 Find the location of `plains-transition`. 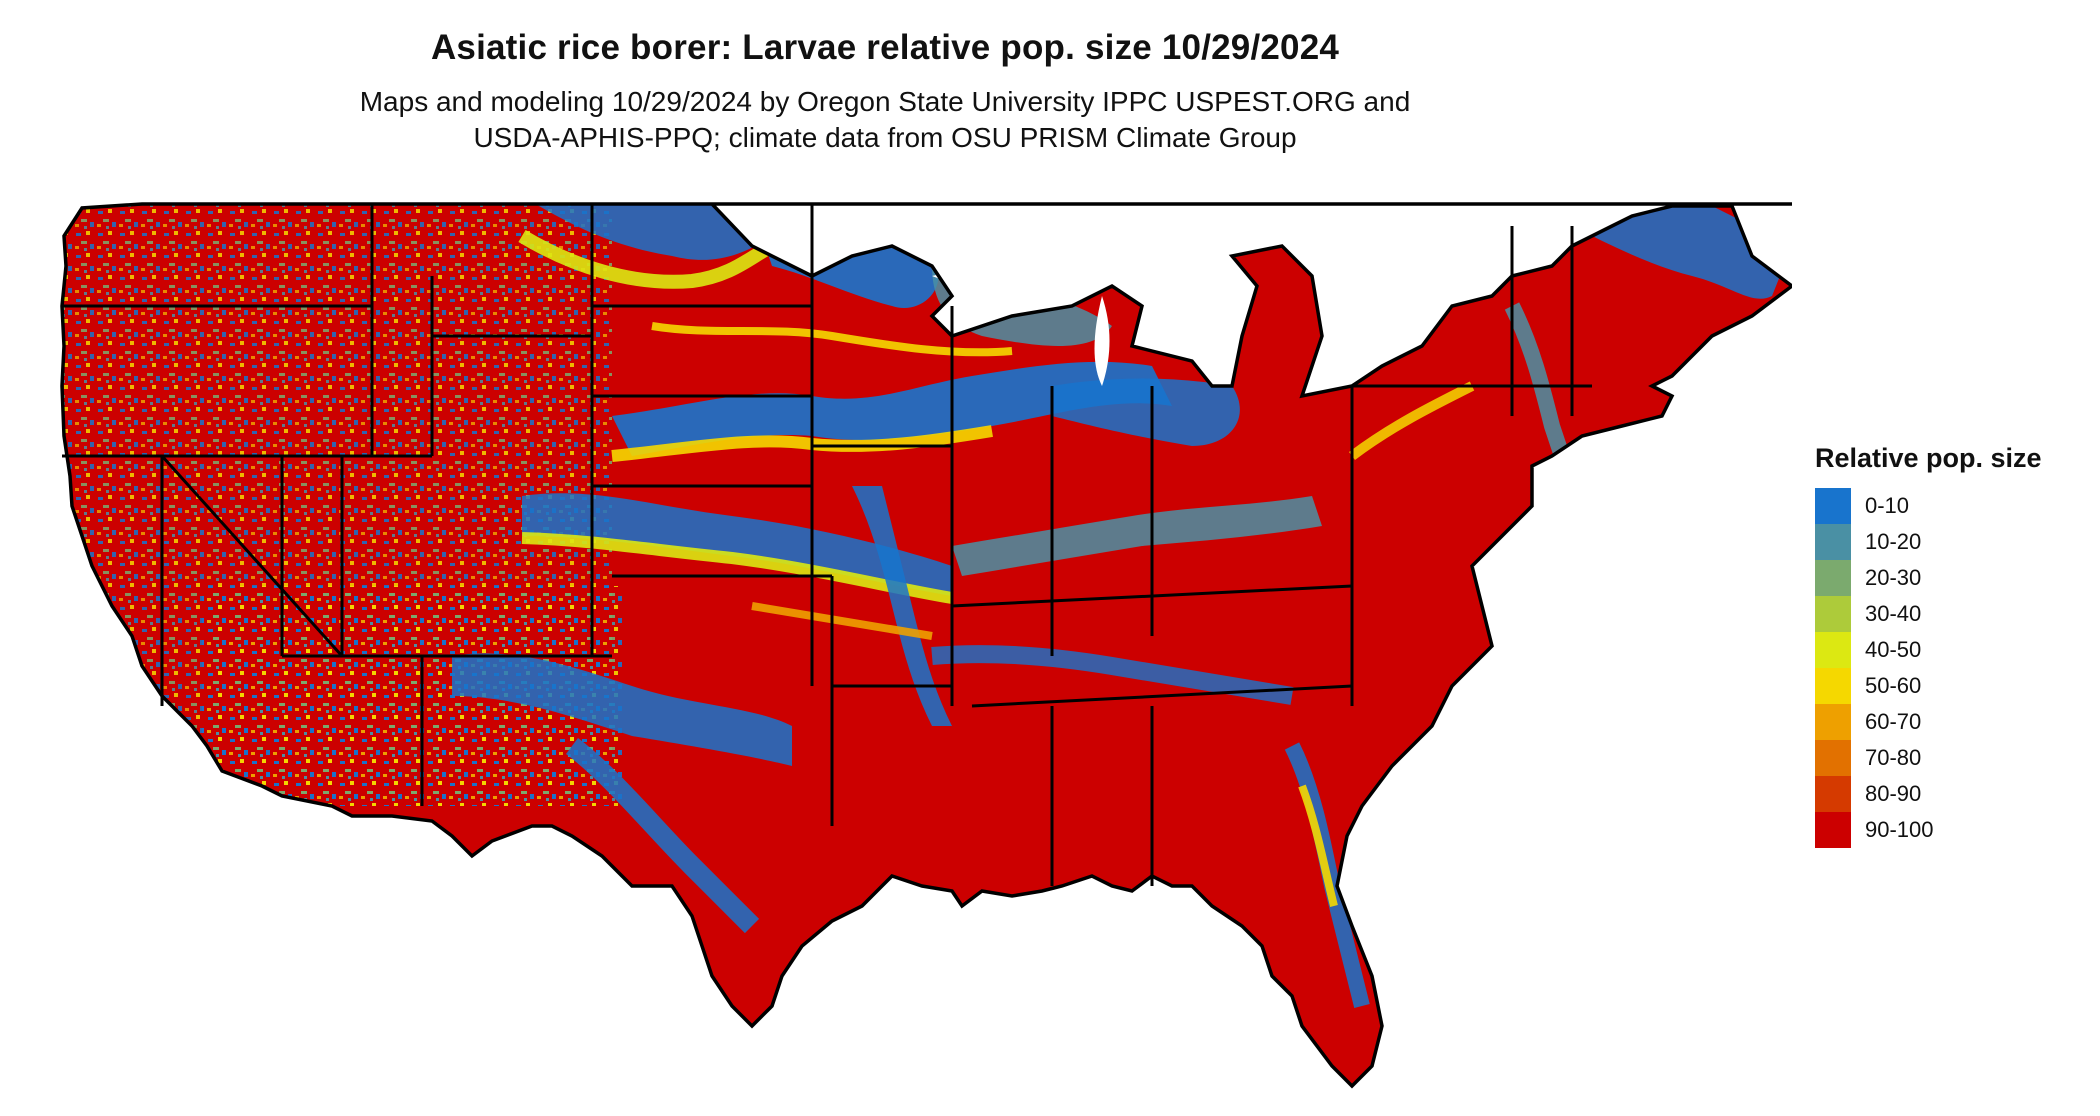

plains-transition is located at coordinates (832, 339).